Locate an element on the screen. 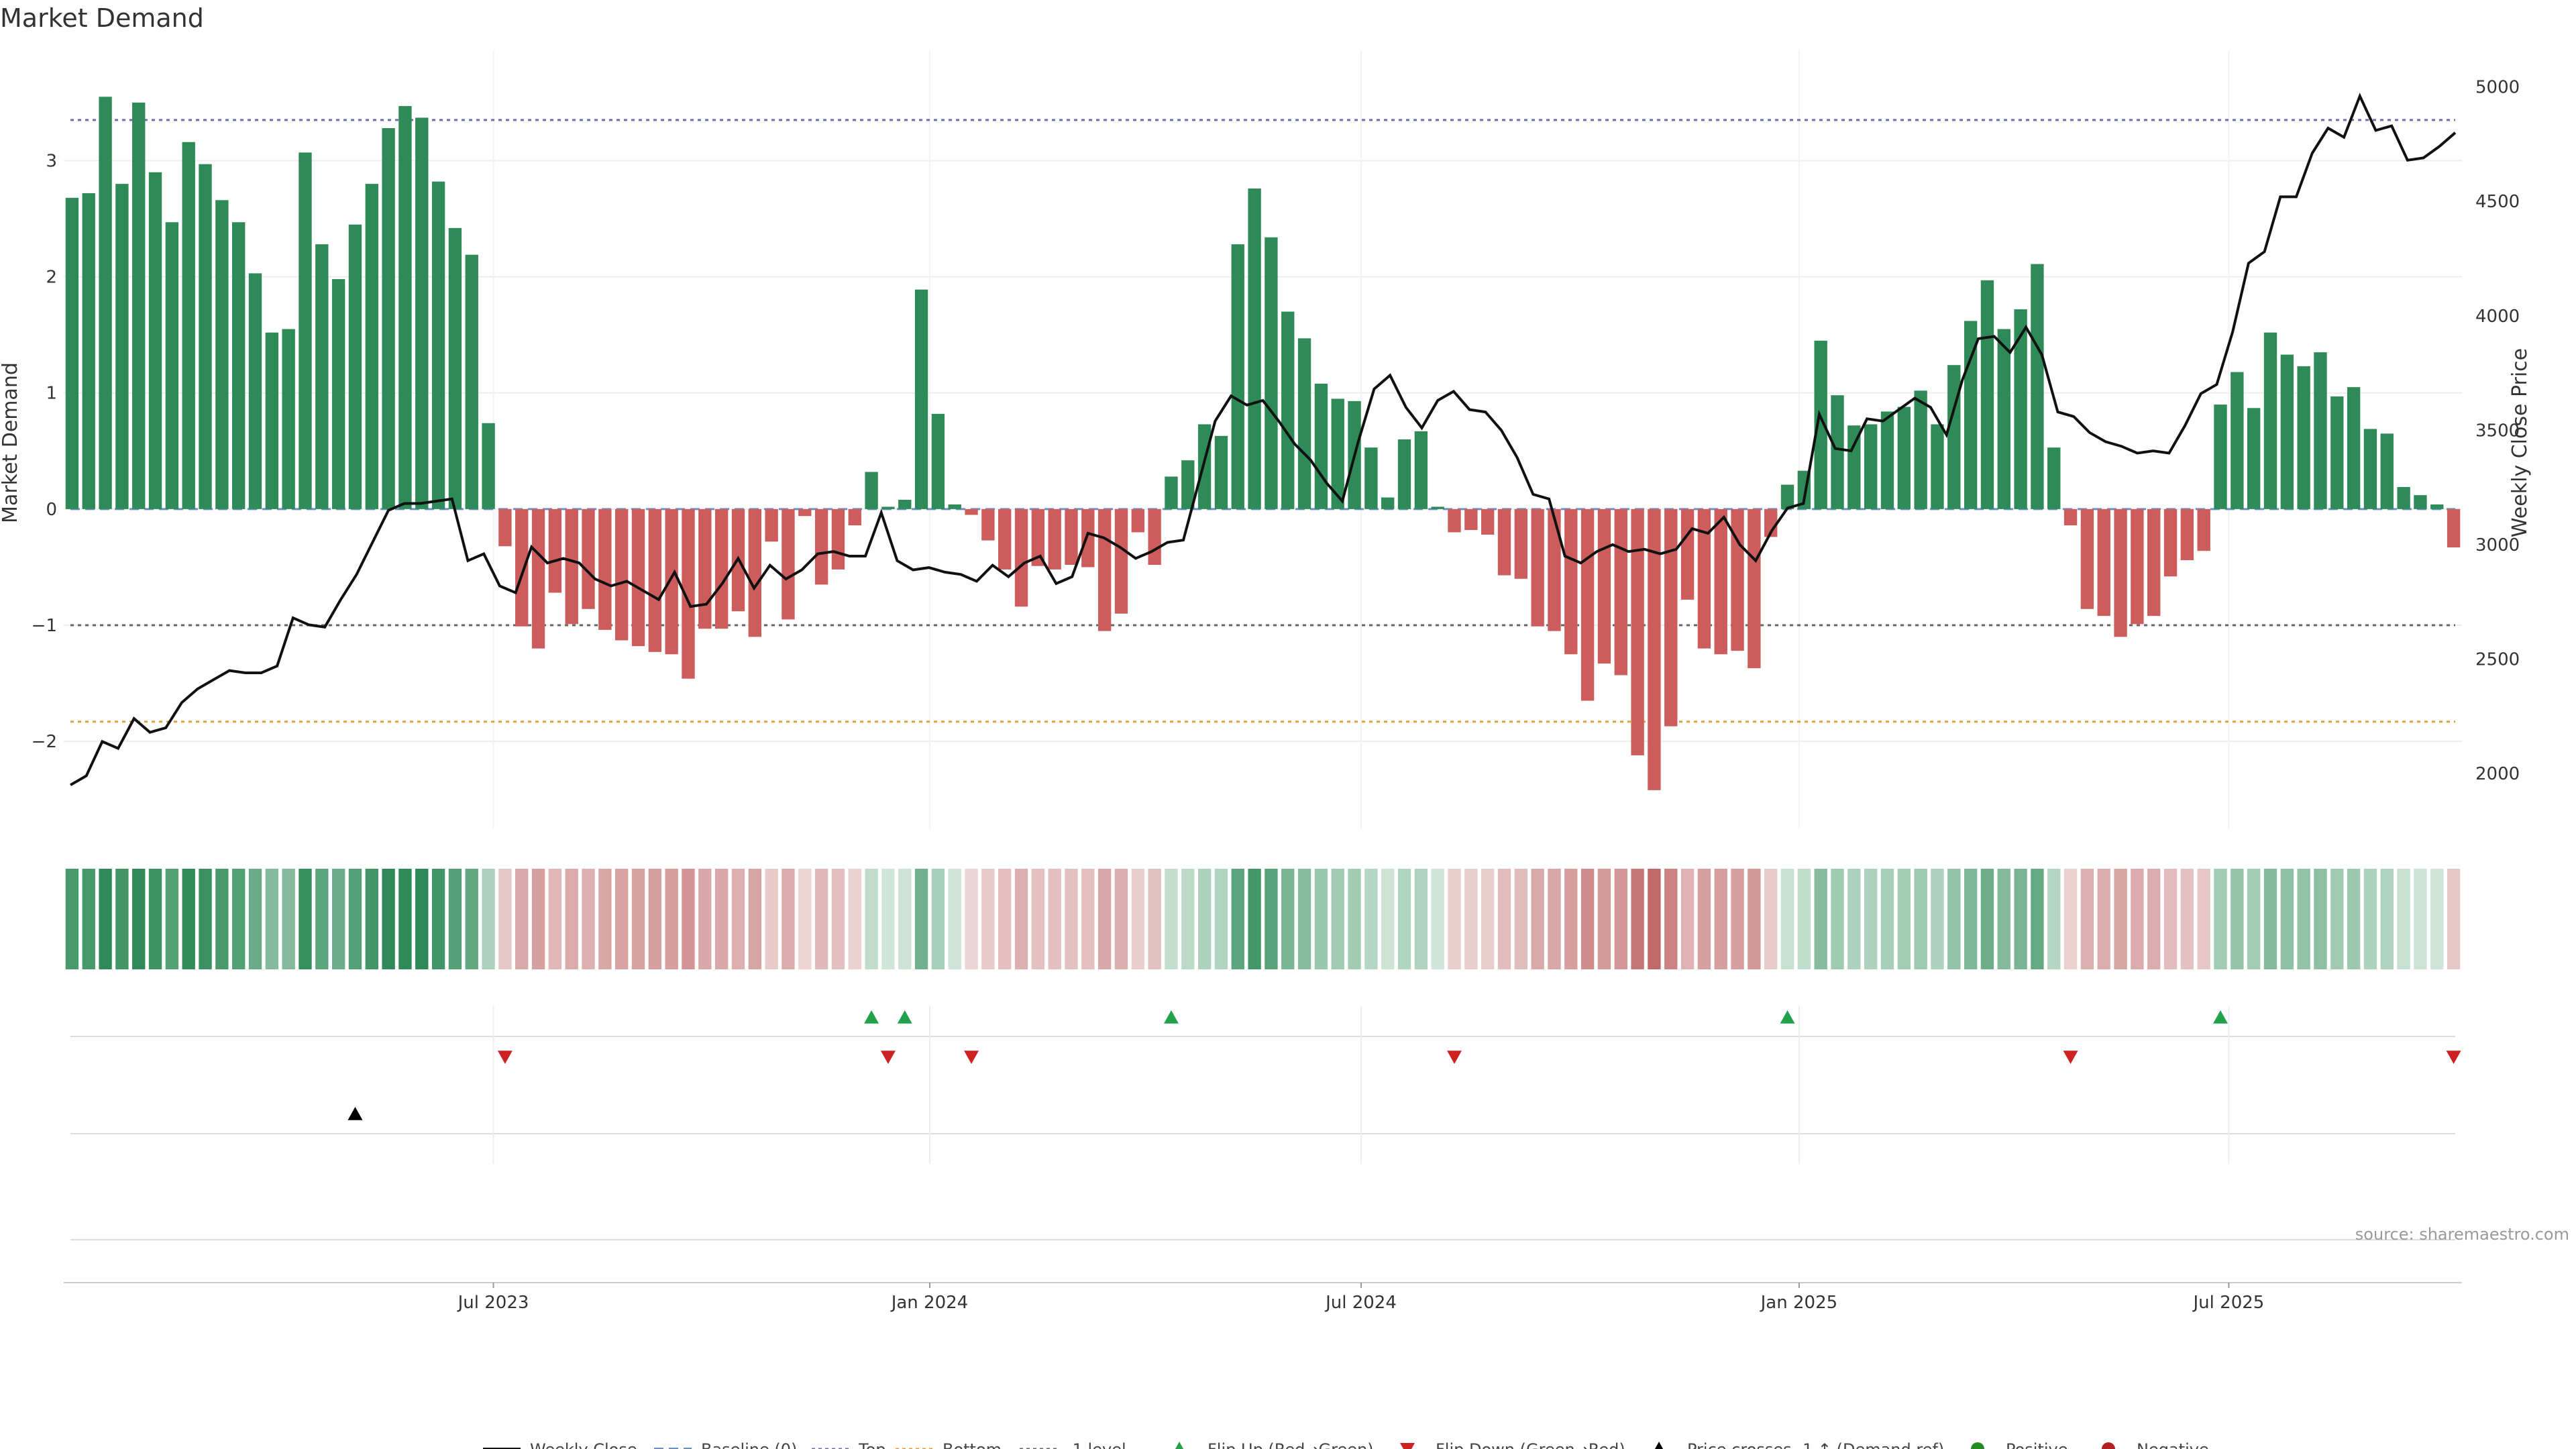  right-axis-ticks: 2000 2500 3000 3500 4000 4500 5000 is located at coordinates (2497, 431).